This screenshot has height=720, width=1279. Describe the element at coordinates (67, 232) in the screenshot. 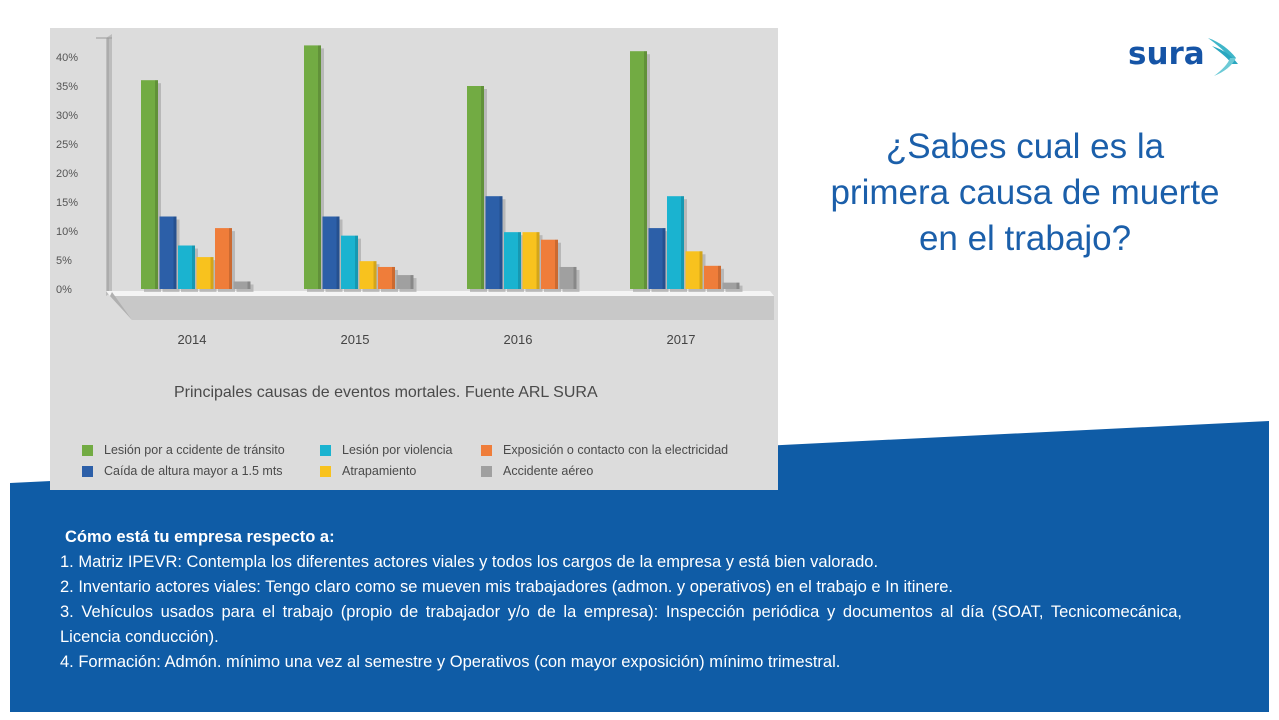

I see `y-tick-label: 10%` at that location.